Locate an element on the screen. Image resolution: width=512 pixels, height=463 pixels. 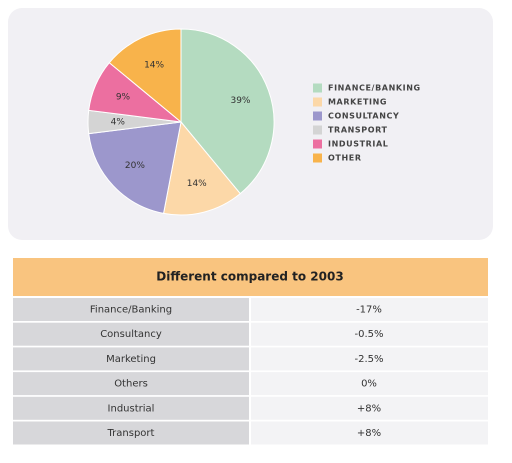
legend-label: INDUSTRIAL is located at coordinates (358, 144).